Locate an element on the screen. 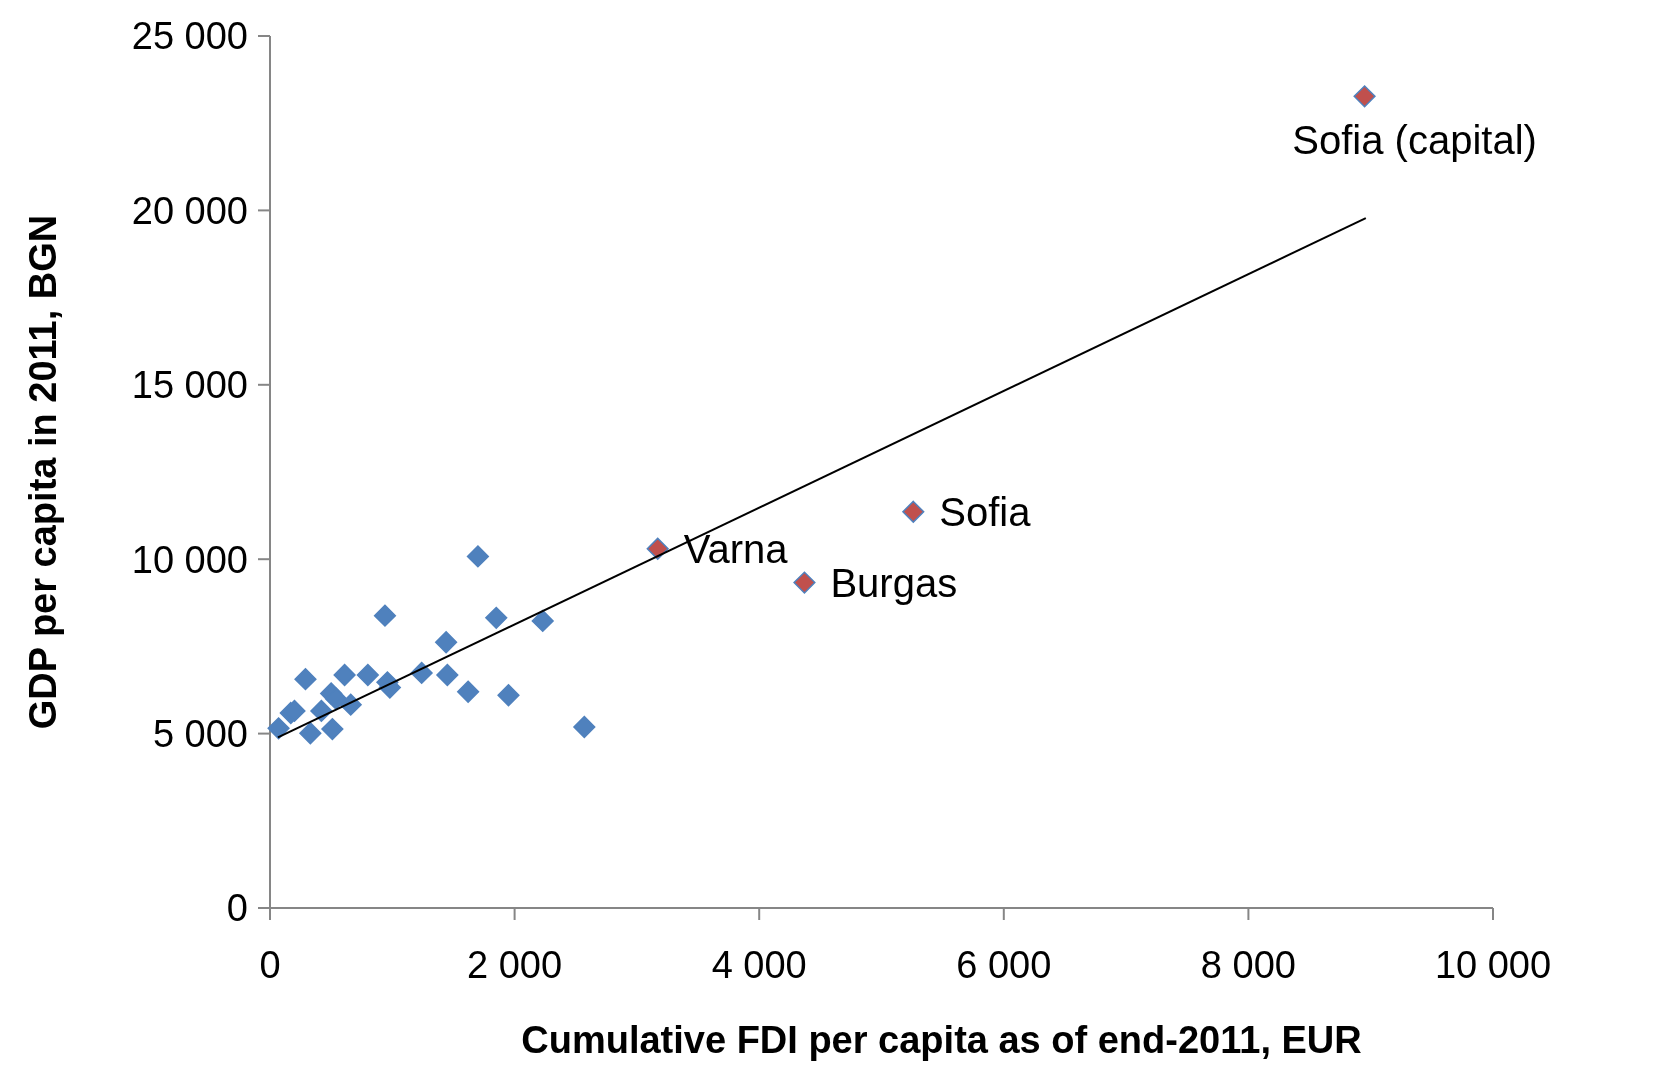 Image resolution: width=1665 pixels, height=1088 pixels. y-tick-label: 0 is located at coordinates (237, 908).